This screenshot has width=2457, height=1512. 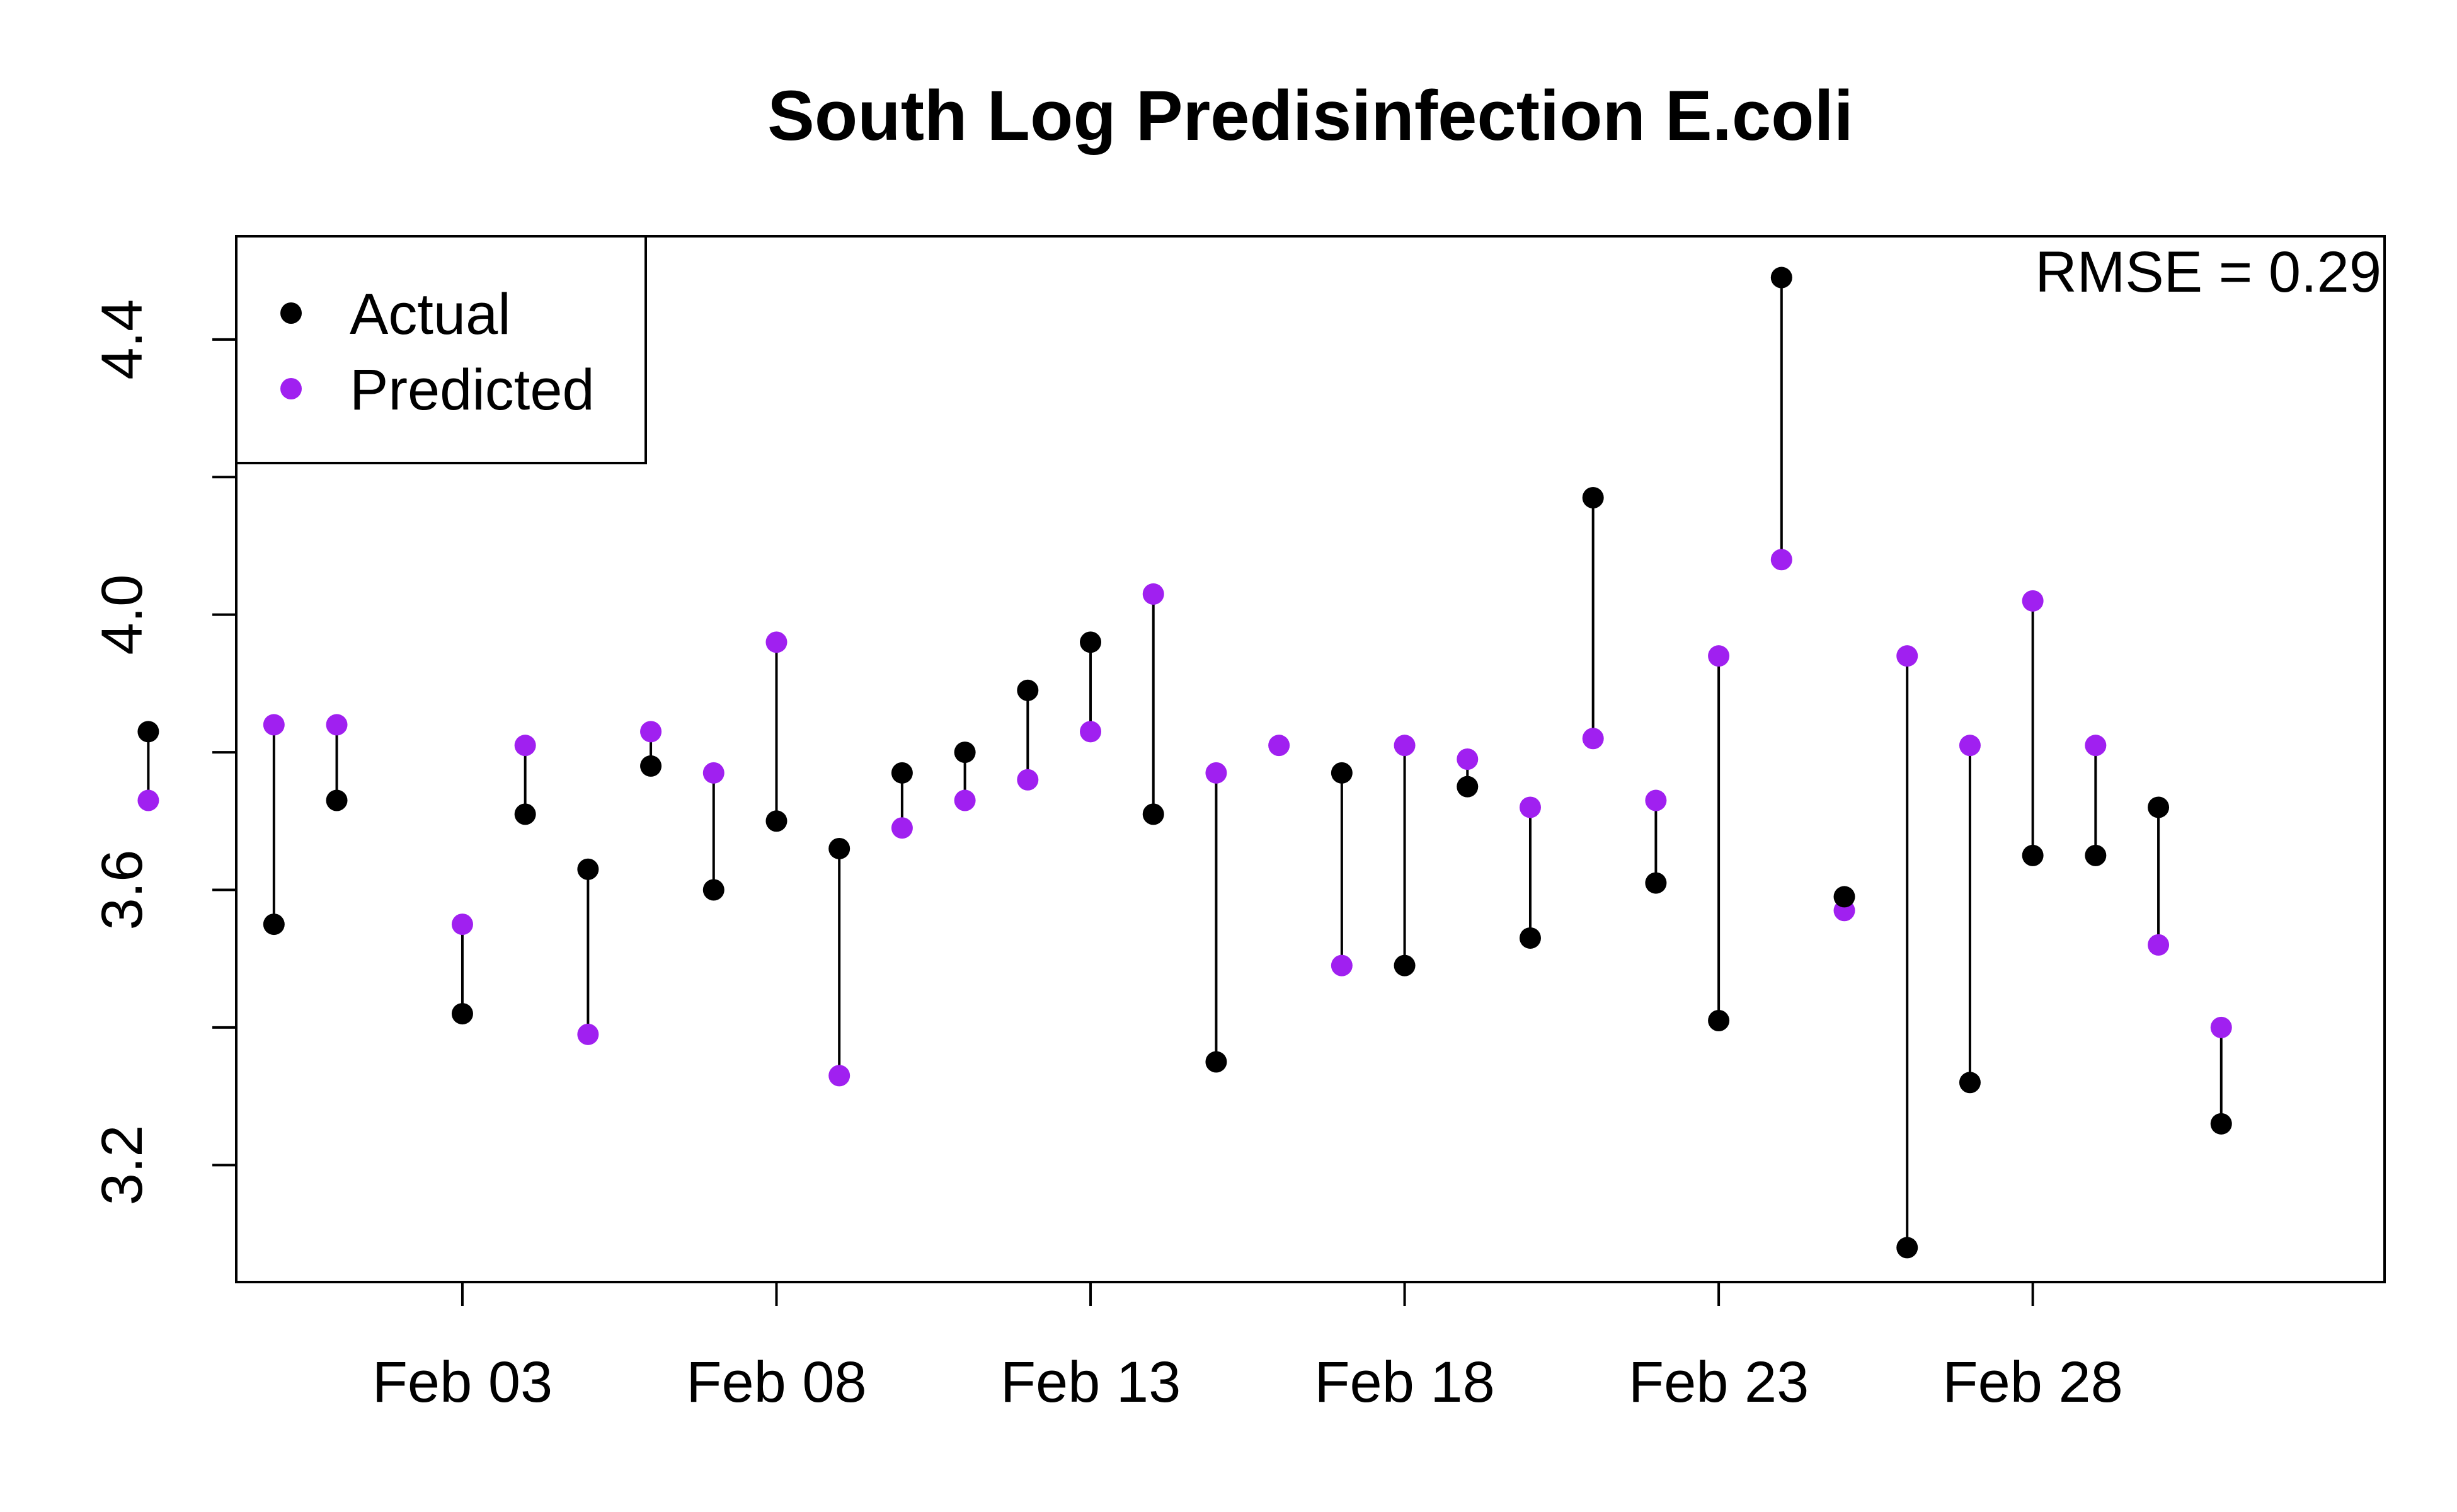 I want to click on y-tick-label: 3.6, so click(x=122, y=890).